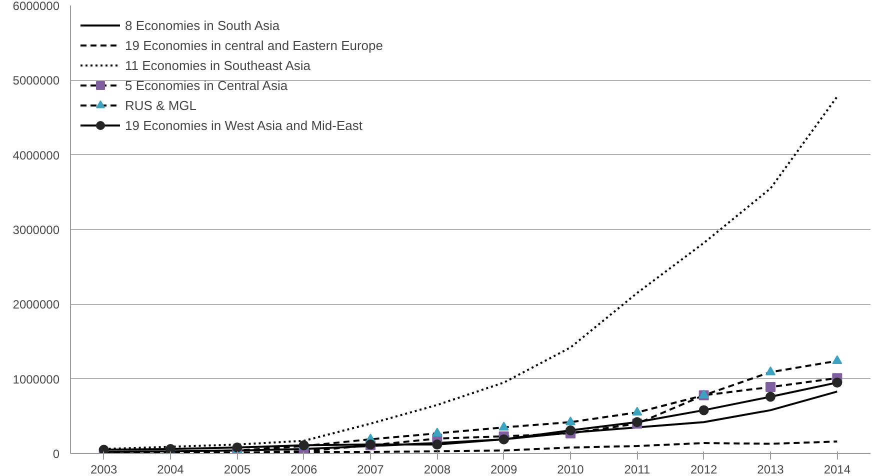 This screenshot has height=476, width=875. Describe the element at coordinates (202, 25) in the screenshot. I see `legend-label: 8 Economies in South Asia` at that location.